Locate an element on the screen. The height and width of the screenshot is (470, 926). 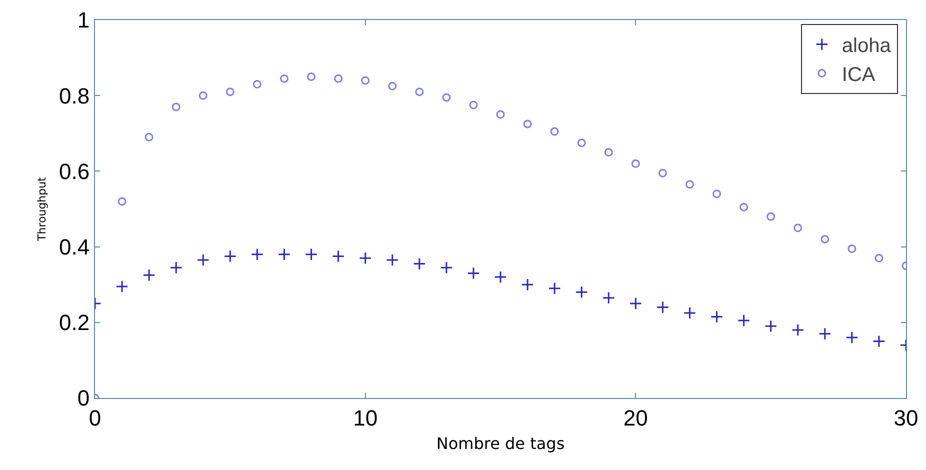
y-tick-label: 0.4 is located at coordinates (74, 247).